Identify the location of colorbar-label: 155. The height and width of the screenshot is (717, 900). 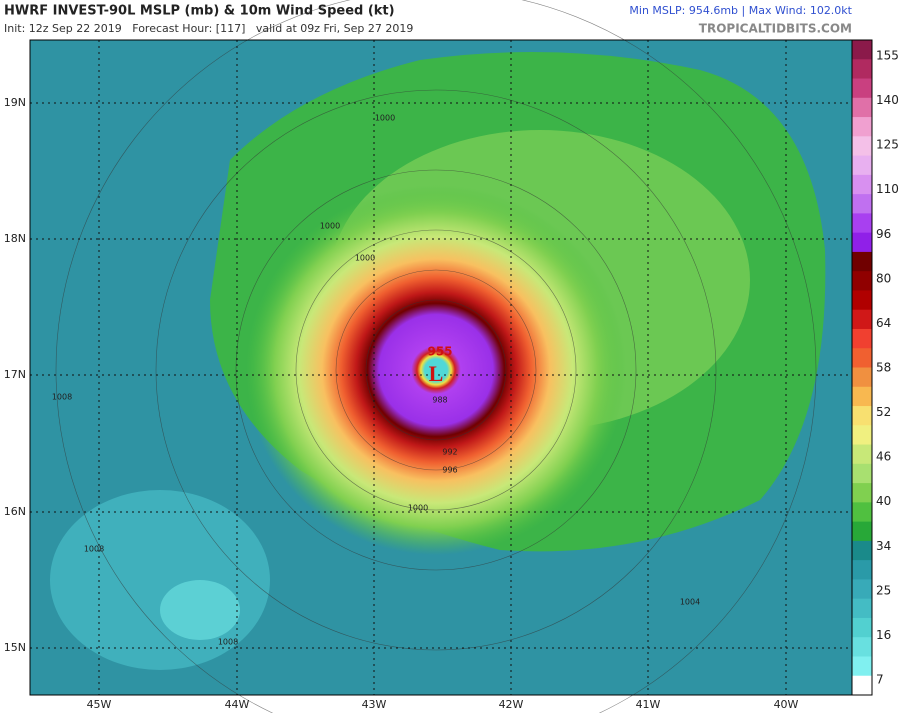
(887, 56).